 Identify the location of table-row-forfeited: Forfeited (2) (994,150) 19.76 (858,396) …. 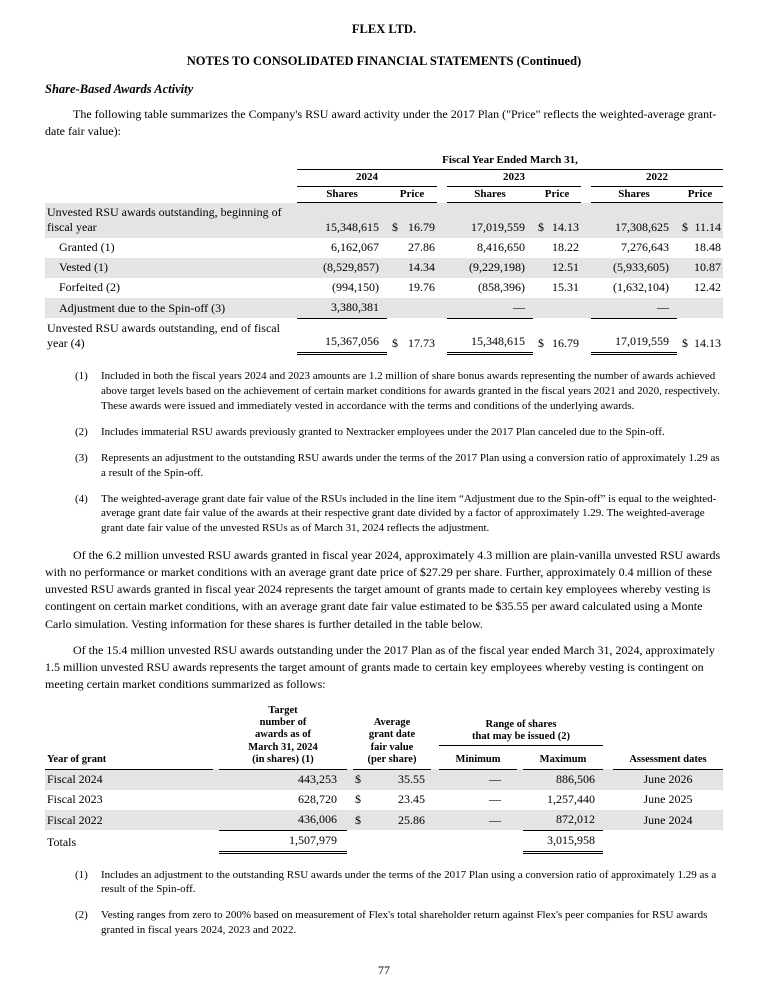
(384, 288).